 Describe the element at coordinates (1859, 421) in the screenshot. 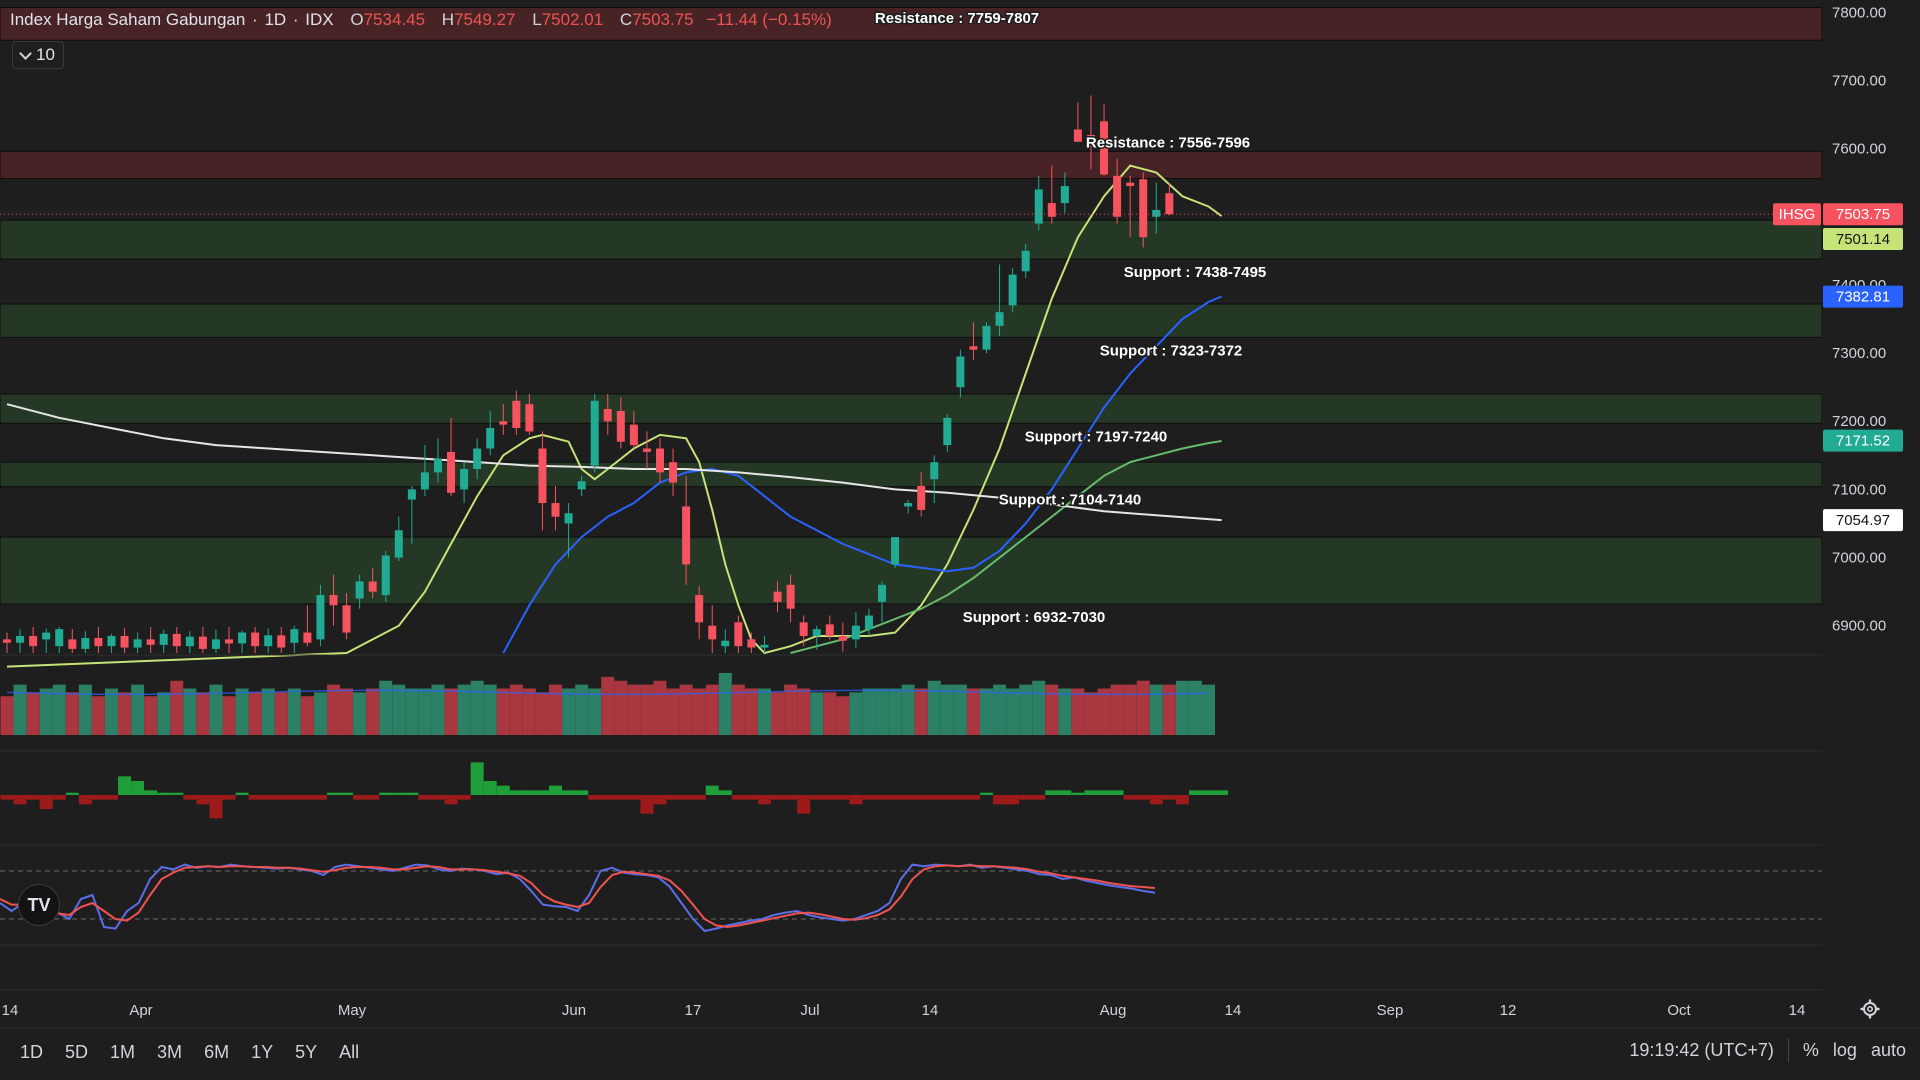

I see `price-tick-label: 7200.00` at that location.